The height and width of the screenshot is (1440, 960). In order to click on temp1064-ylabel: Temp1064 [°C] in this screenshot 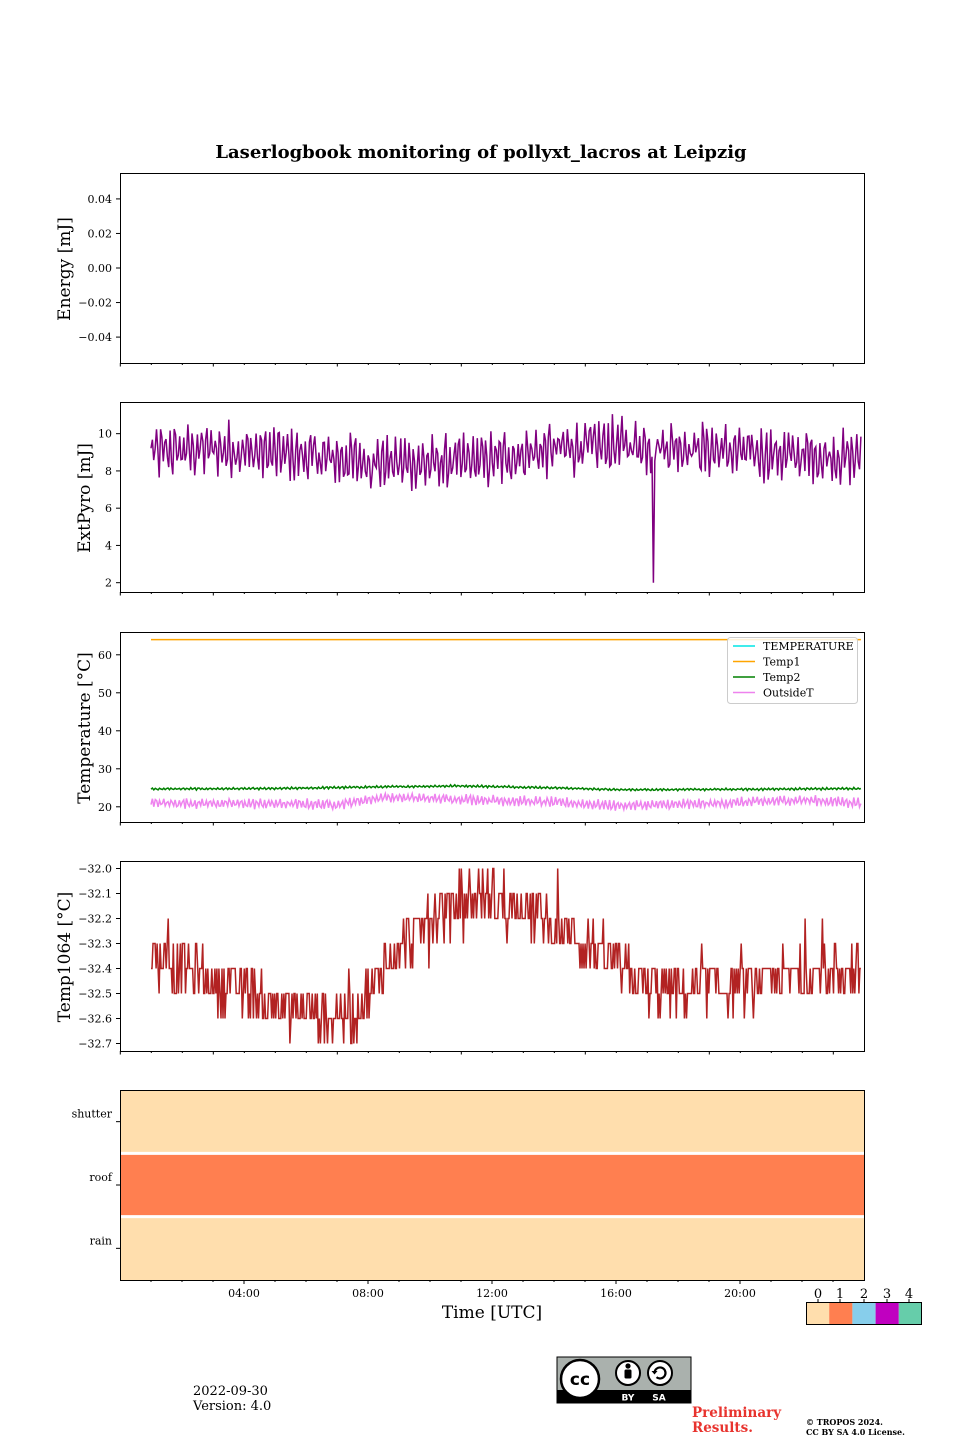, I will do `click(65, 957)`.